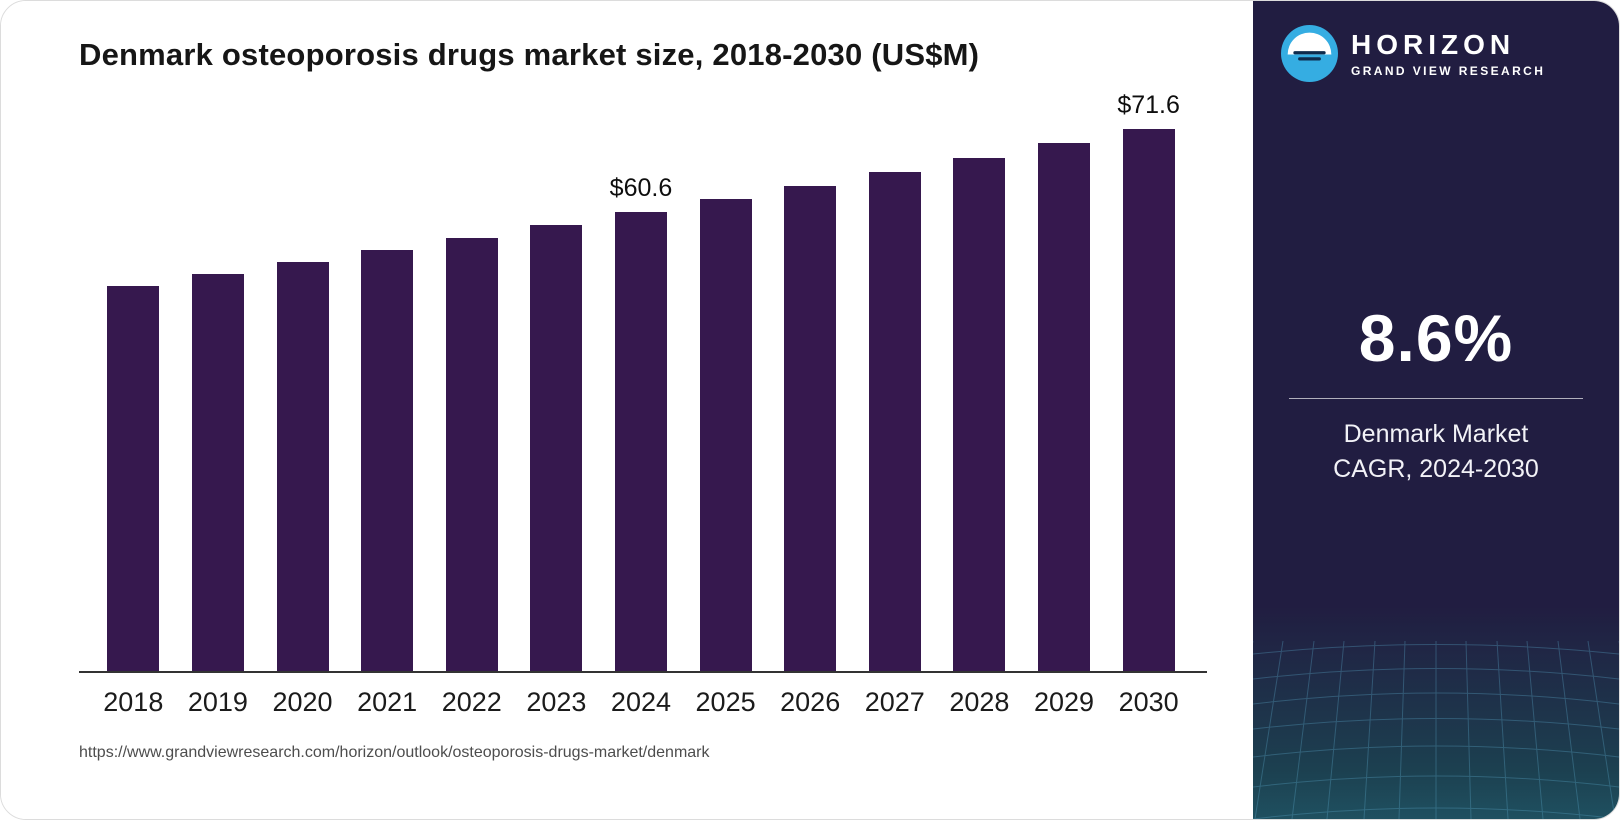 Image resolution: width=1620 pixels, height=820 pixels. I want to click on horizon-logo-icon, so click(1309, 53).